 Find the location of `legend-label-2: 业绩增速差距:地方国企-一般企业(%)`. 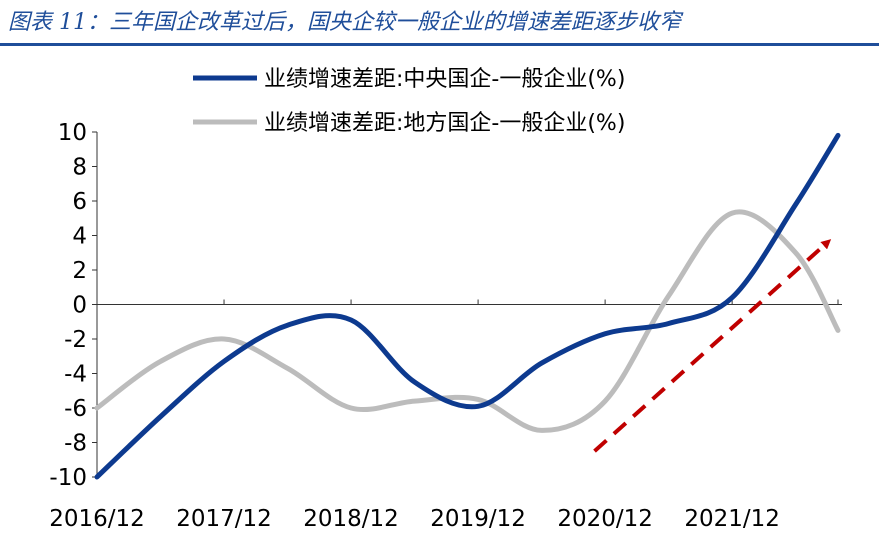

legend-label-2: 业绩增速差距:地方国企-一般企业(%) is located at coordinates (444, 123).